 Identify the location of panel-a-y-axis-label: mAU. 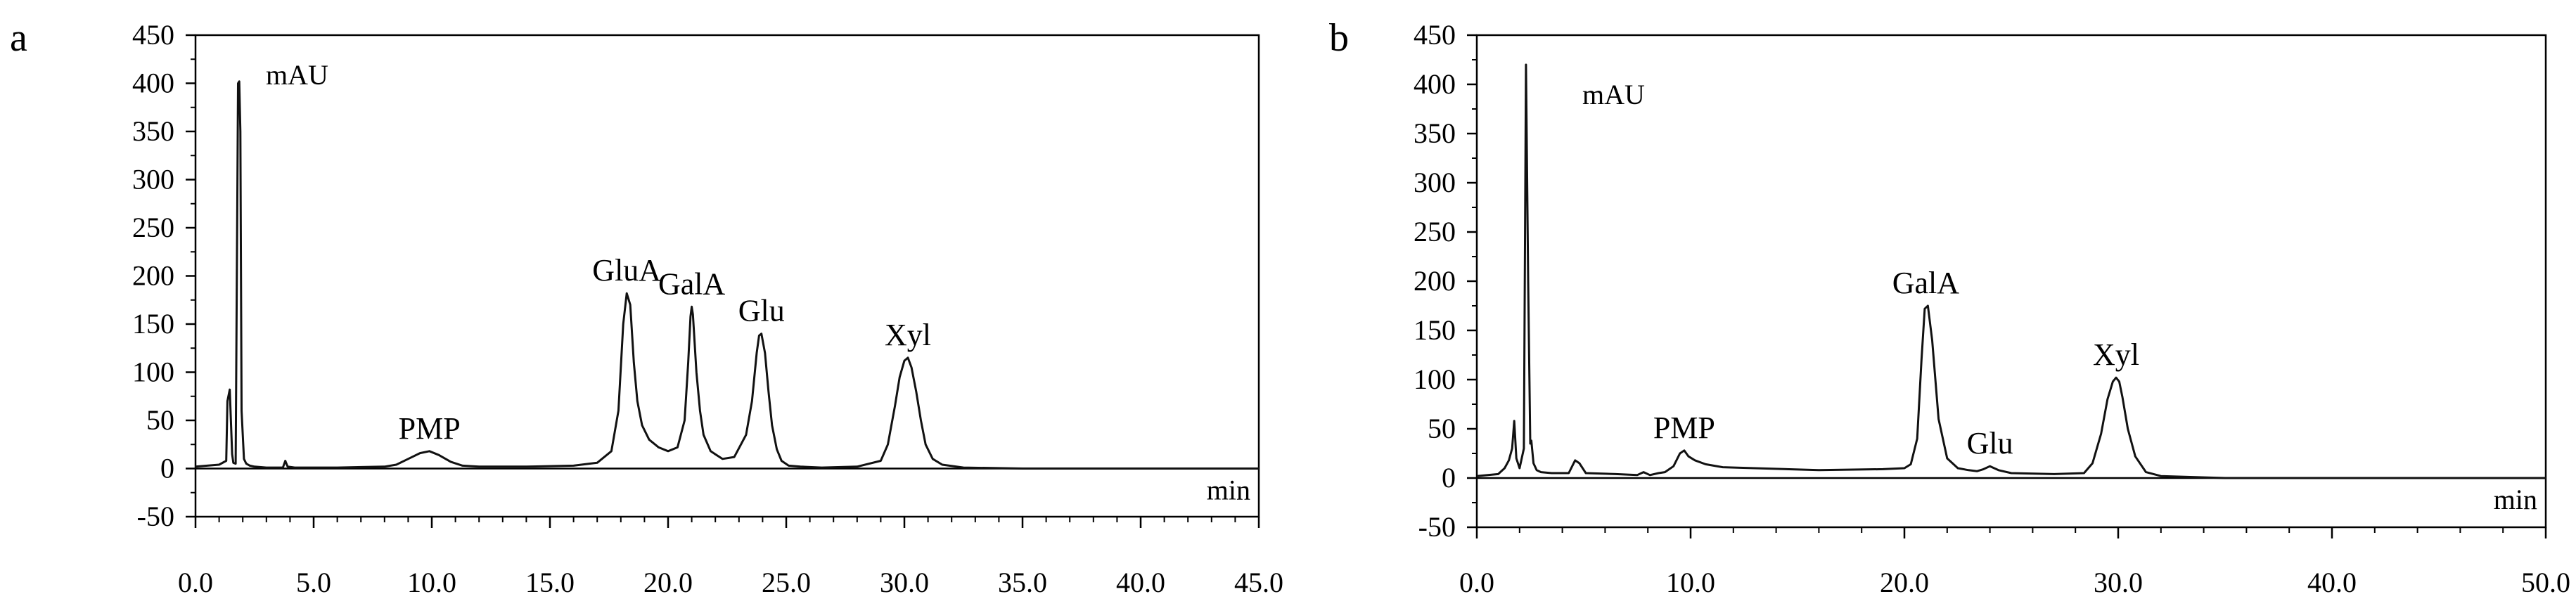
(297, 75).